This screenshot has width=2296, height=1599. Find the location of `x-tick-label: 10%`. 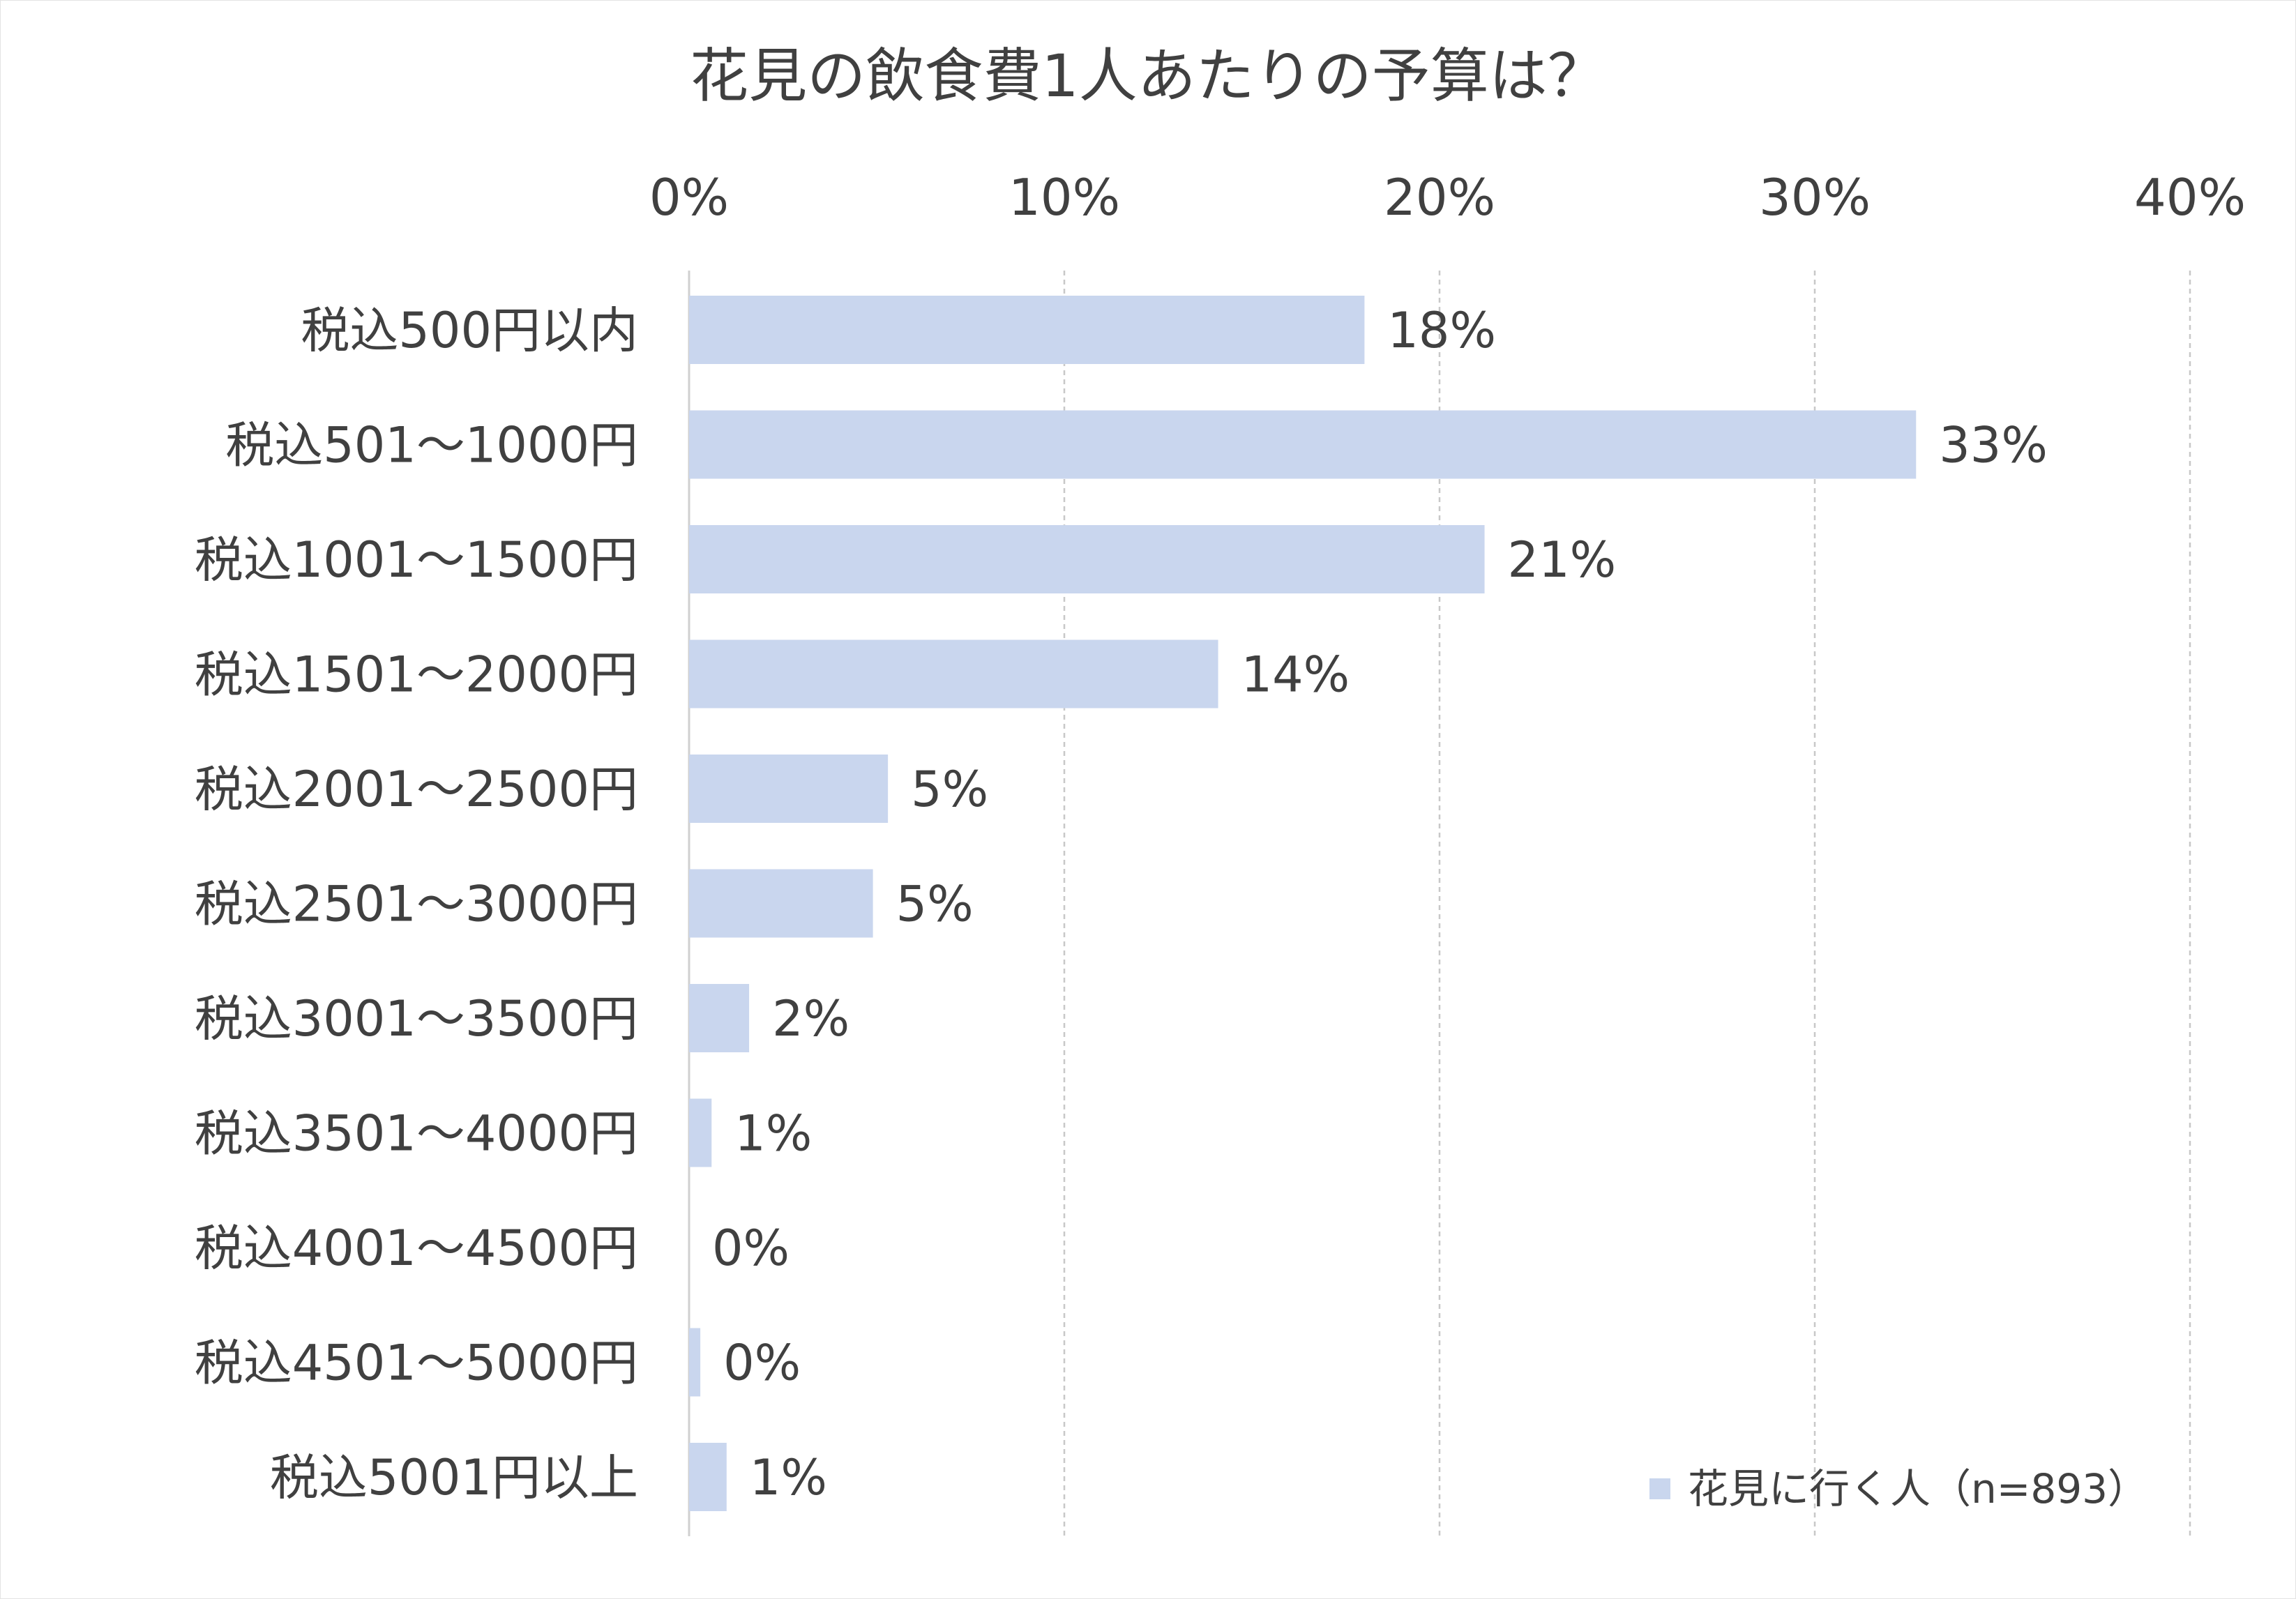

x-tick-label: 10% is located at coordinates (1064, 197).